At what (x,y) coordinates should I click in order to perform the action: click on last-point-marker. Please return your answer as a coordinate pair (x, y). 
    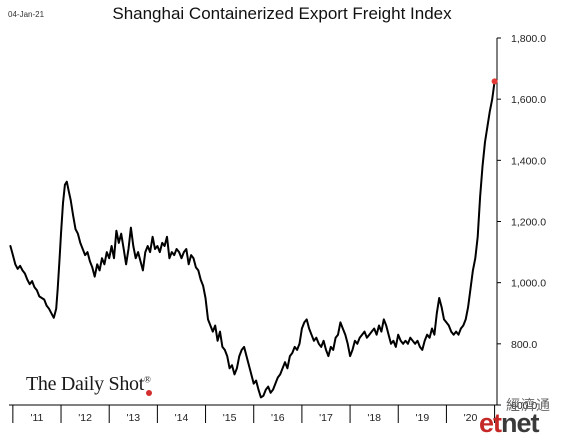
    Looking at the image, I should click on (494, 81).